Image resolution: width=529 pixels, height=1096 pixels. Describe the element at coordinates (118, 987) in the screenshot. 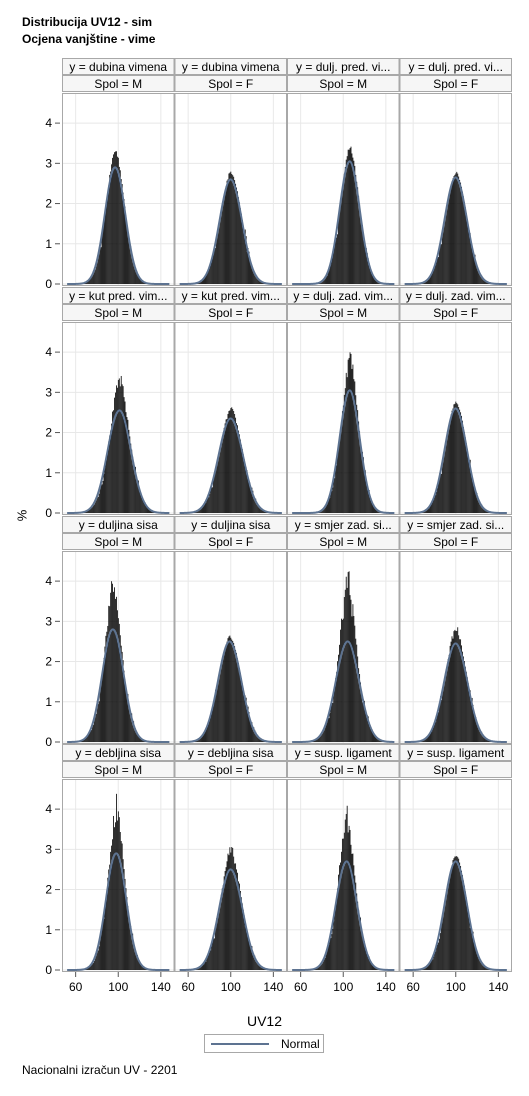

I see `x-tick-label: 100` at that location.